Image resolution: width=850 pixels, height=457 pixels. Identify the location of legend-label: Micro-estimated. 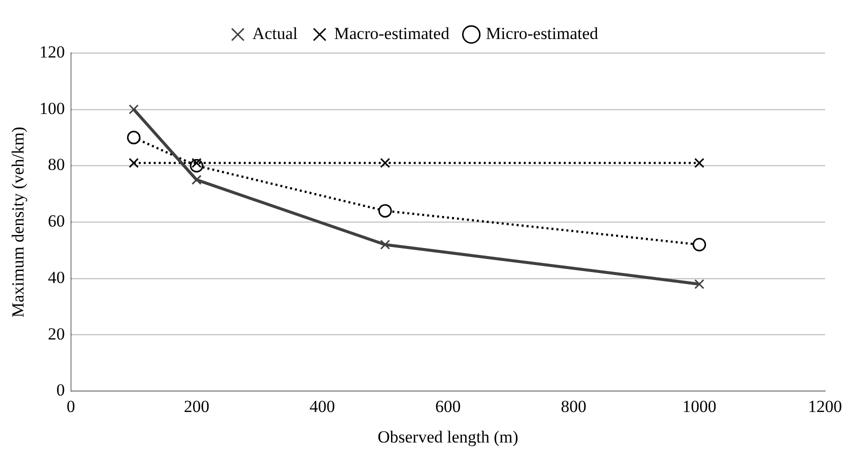
(542, 33).